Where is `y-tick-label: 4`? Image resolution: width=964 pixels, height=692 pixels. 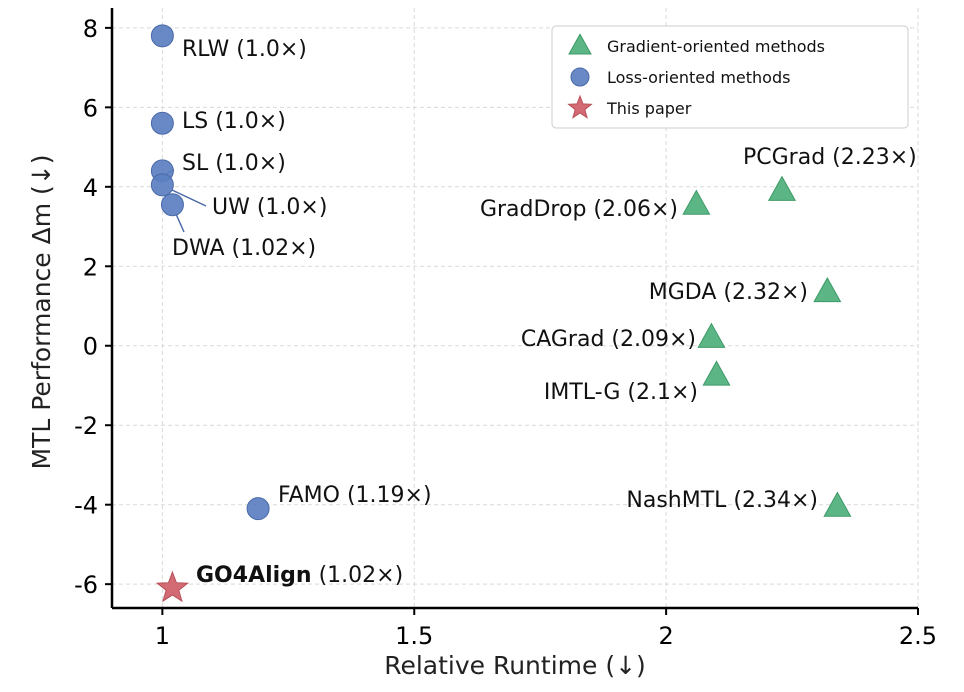 y-tick-label: 4 is located at coordinates (90, 188).